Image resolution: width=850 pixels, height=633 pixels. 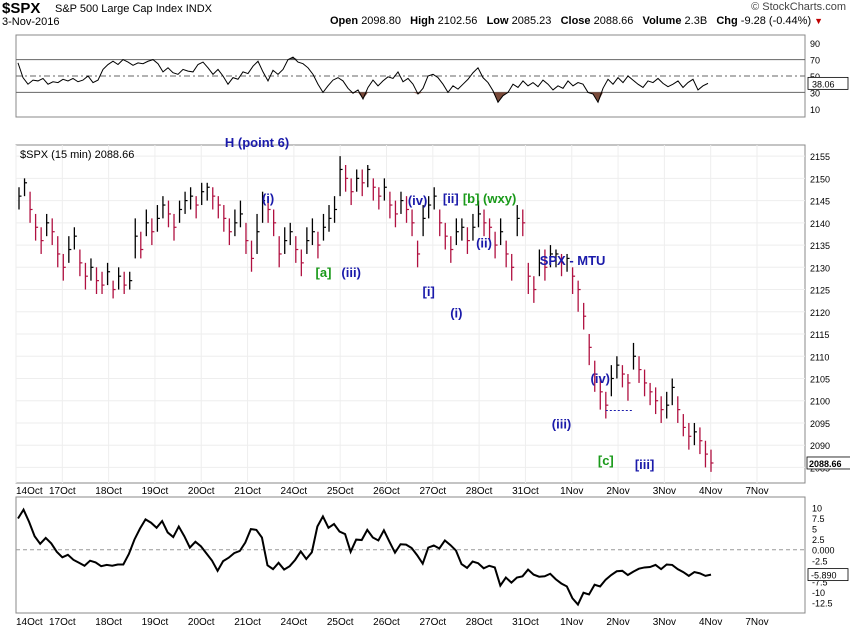 I want to click on lower-axis-tick-label: -12.5, so click(x=822, y=603).